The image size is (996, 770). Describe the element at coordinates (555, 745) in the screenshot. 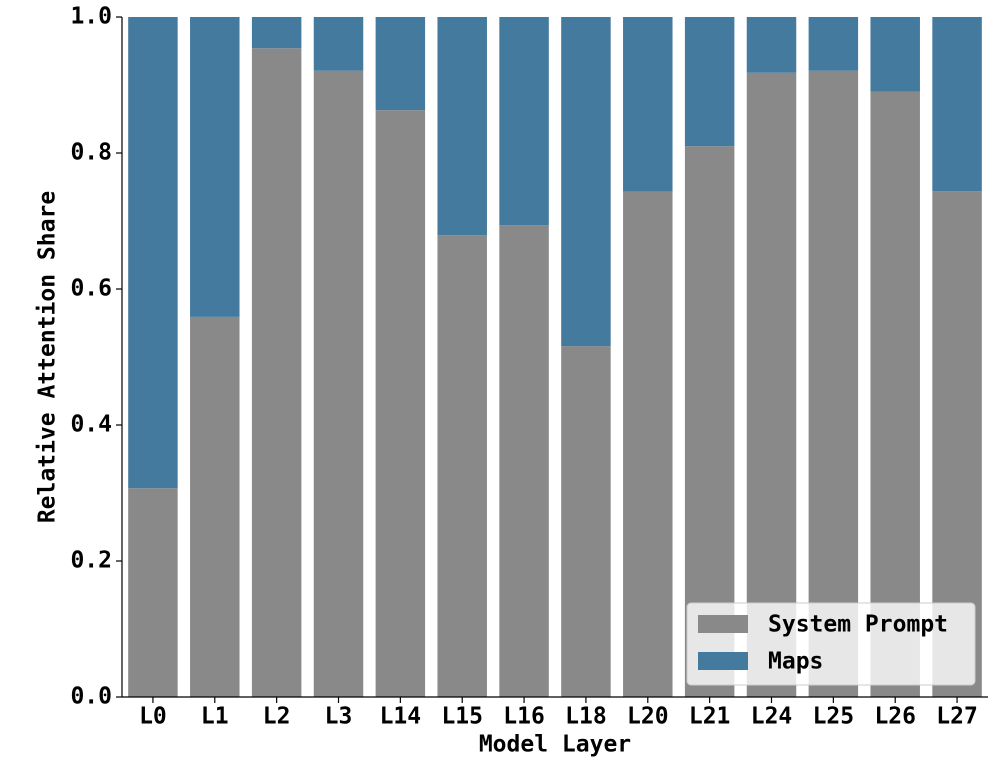

I see `x-axis-label: Model Layer` at that location.